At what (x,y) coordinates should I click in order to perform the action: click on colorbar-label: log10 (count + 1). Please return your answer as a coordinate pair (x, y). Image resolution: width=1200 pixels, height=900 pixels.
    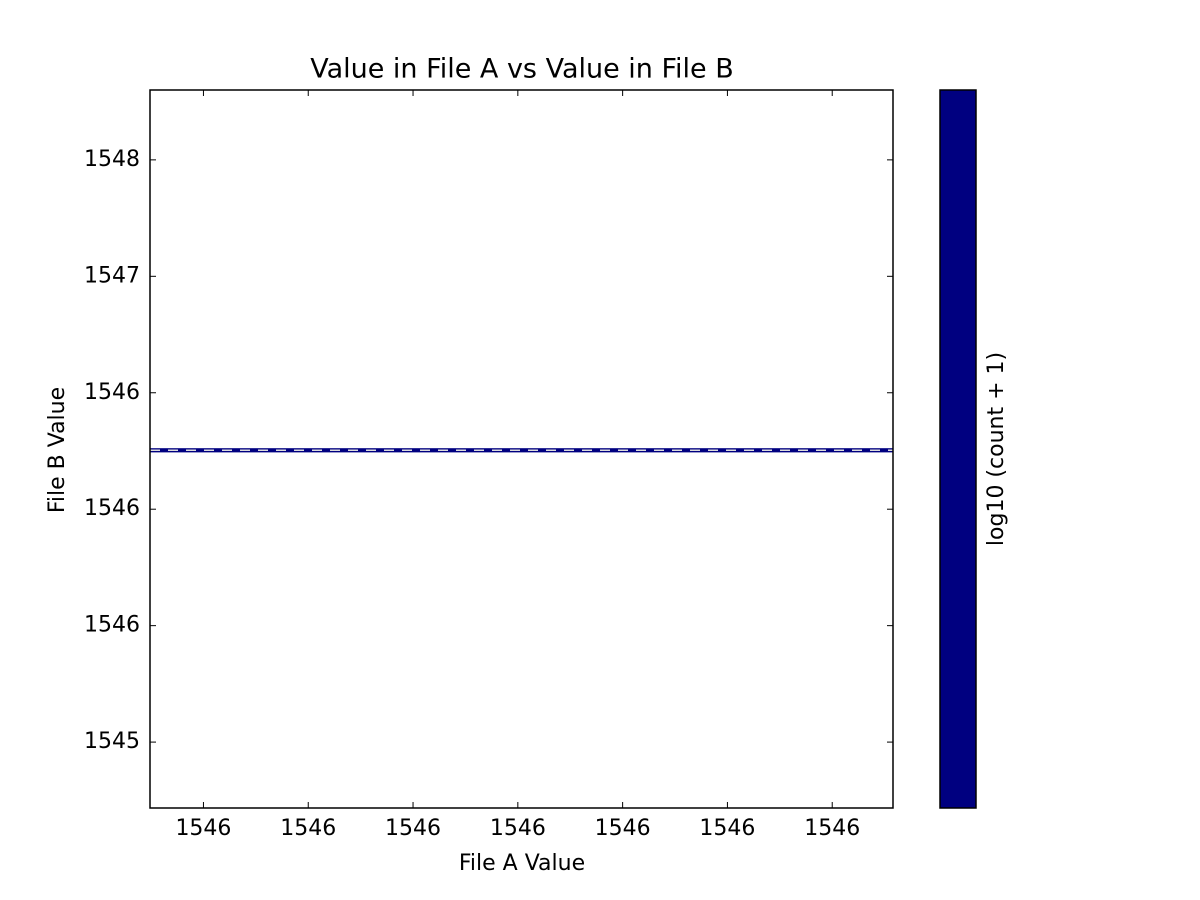
    Looking at the image, I should click on (996, 449).